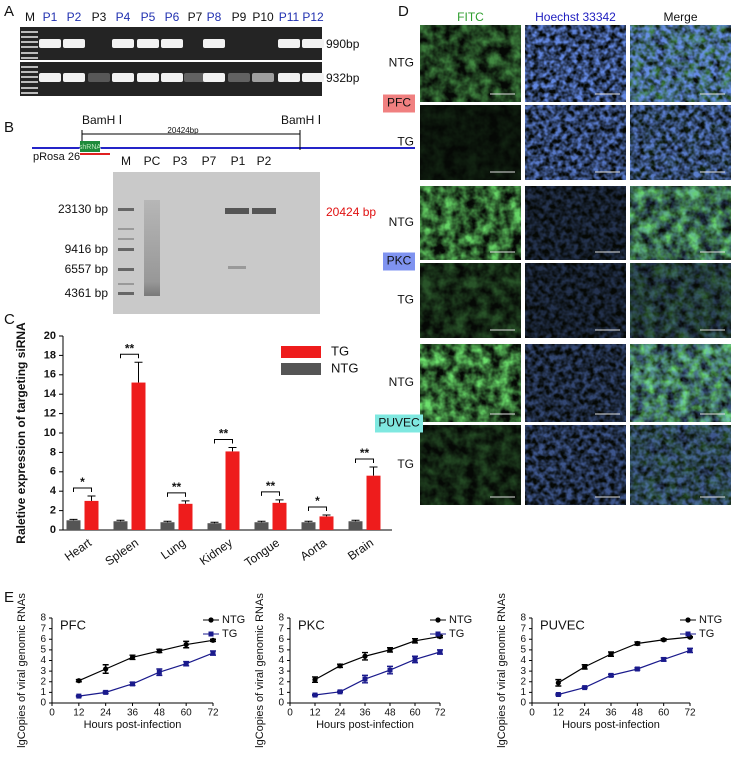 Image resolution: width=734 pixels, height=758 pixels. Describe the element at coordinates (50, 414) in the screenshot. I see `y-tick-label: 12` at that location.